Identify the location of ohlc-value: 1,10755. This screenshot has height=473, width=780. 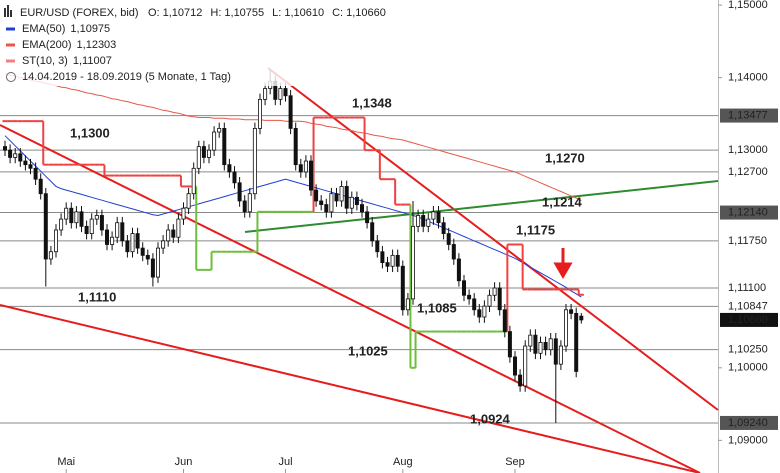
(244, 13).